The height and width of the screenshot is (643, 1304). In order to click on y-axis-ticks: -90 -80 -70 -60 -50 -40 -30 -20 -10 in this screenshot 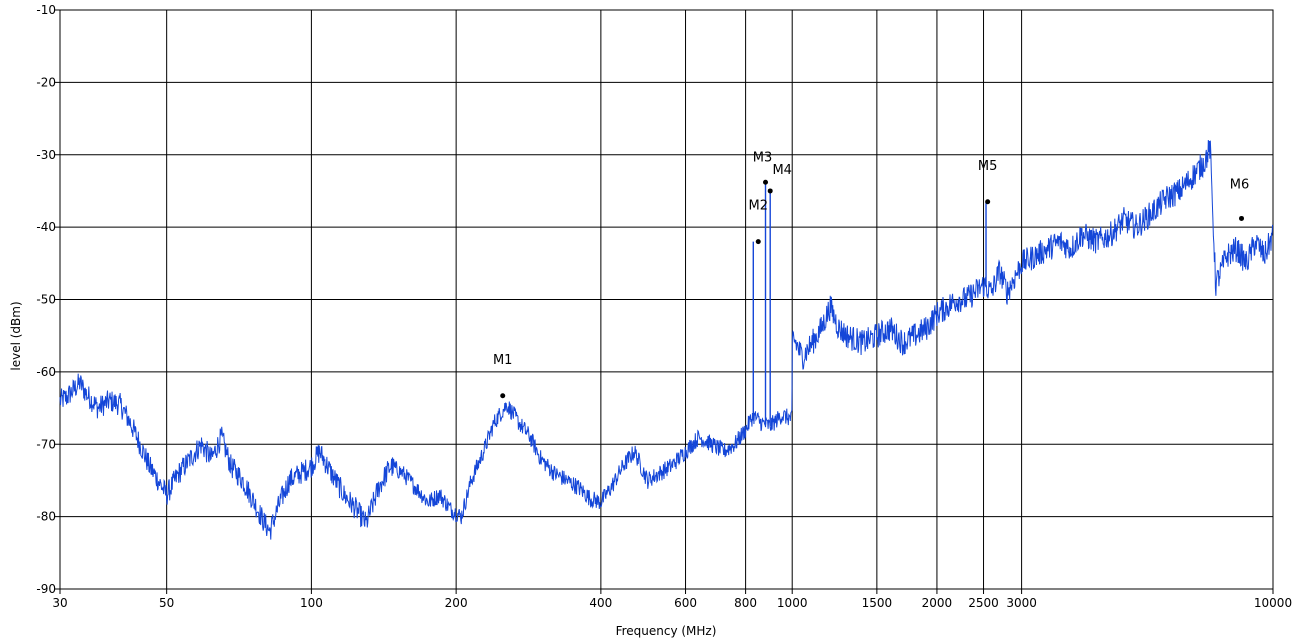, I will do `click(48, 299)`.